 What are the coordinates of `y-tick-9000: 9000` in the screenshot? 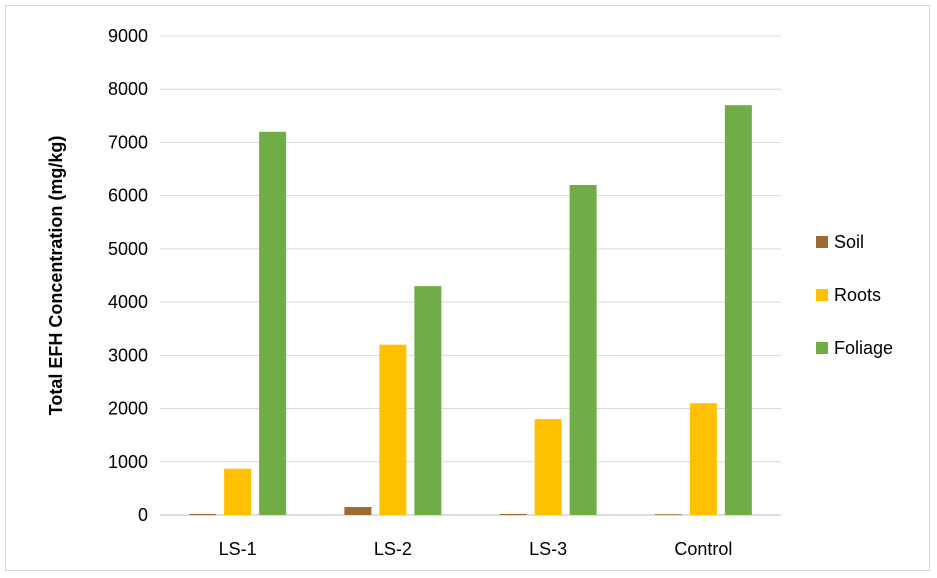 It's located at (128, 36).